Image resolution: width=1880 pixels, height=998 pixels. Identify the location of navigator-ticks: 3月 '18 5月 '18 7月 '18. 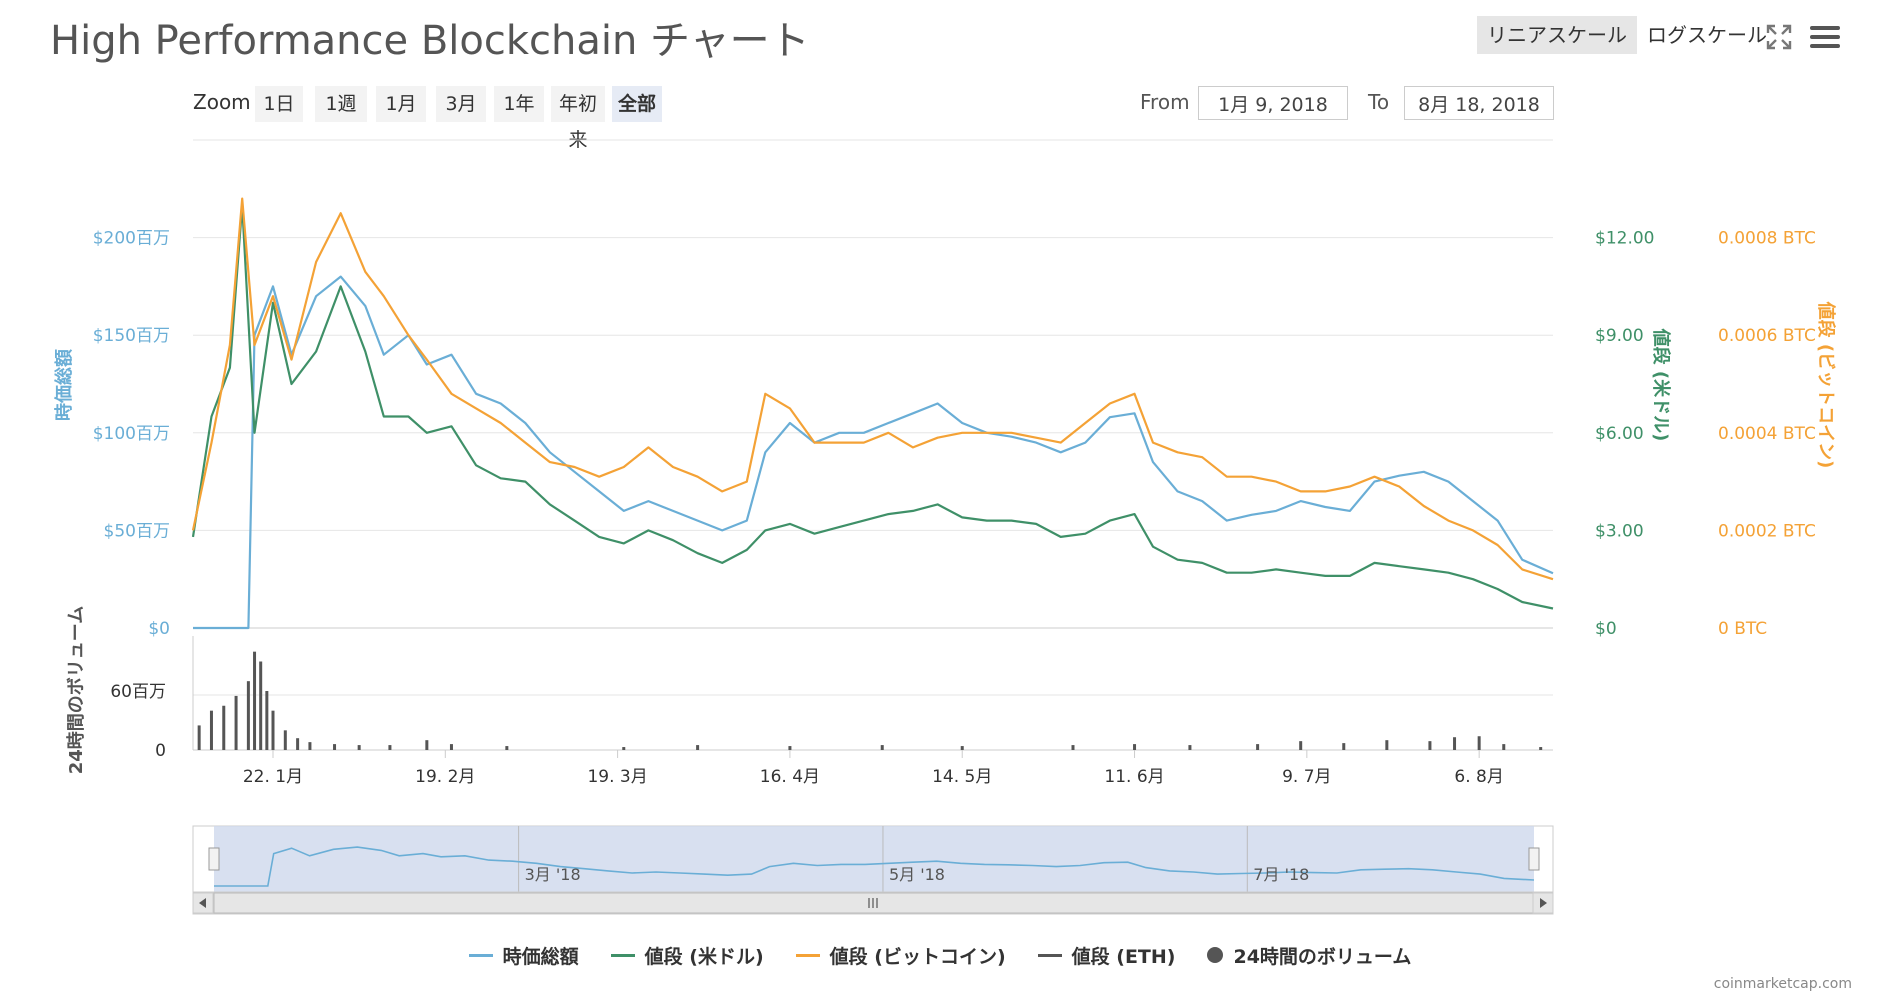
(917, 874).